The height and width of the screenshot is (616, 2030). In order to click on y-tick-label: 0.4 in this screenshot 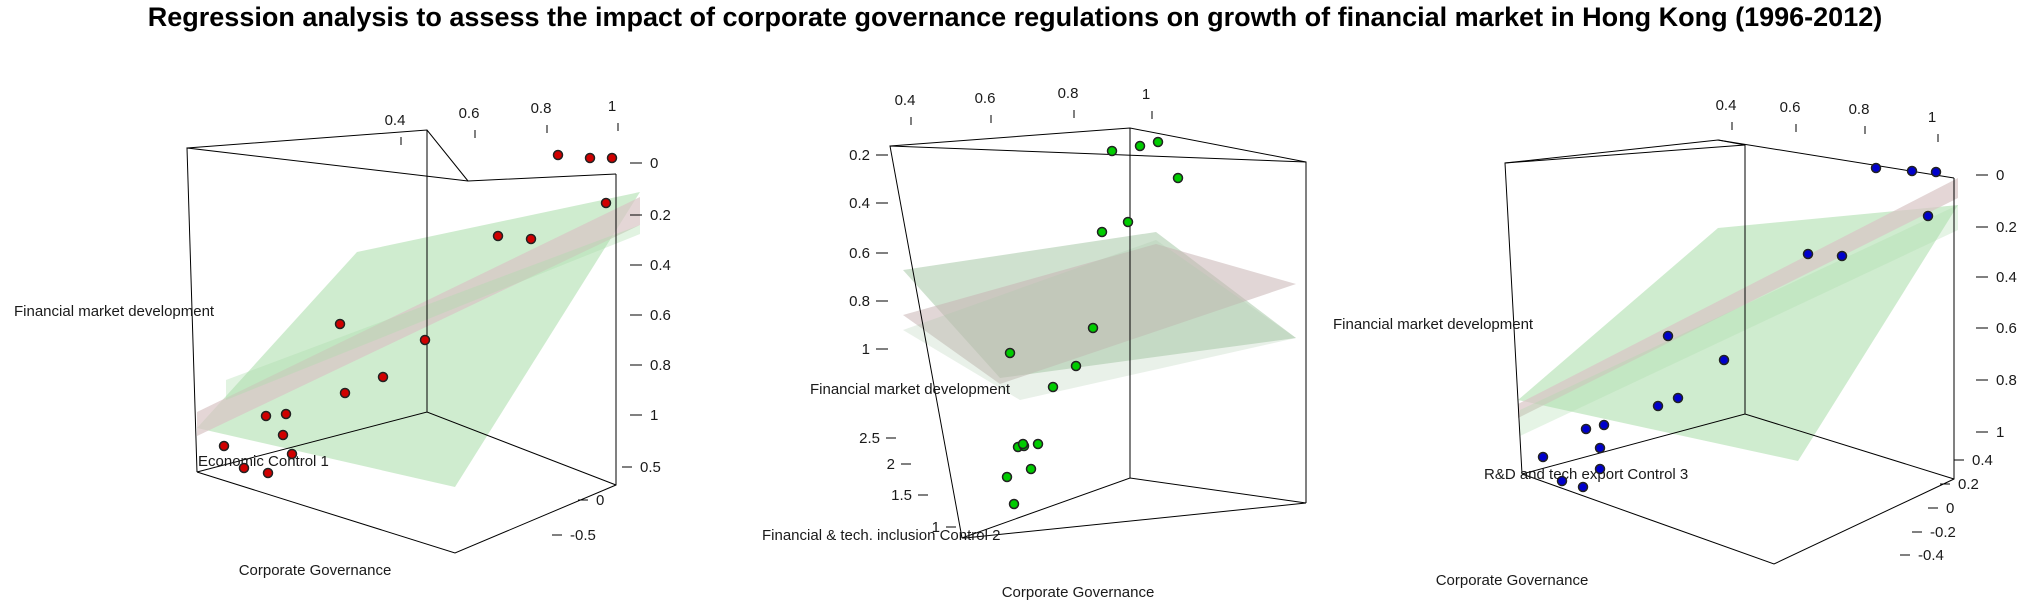, I will do `click(1982, 460)`.